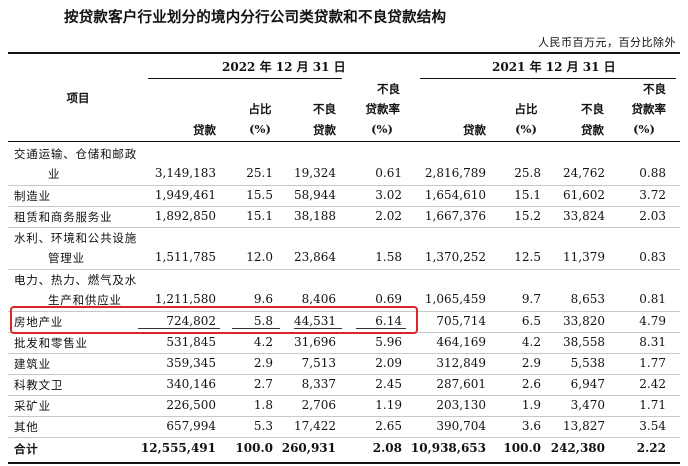 Image resolution: width=688 pixels, height=466 pixels. Describe the element at coordinates (652, 405) in the screenshot. I see `row-value: 1.71` at that location.